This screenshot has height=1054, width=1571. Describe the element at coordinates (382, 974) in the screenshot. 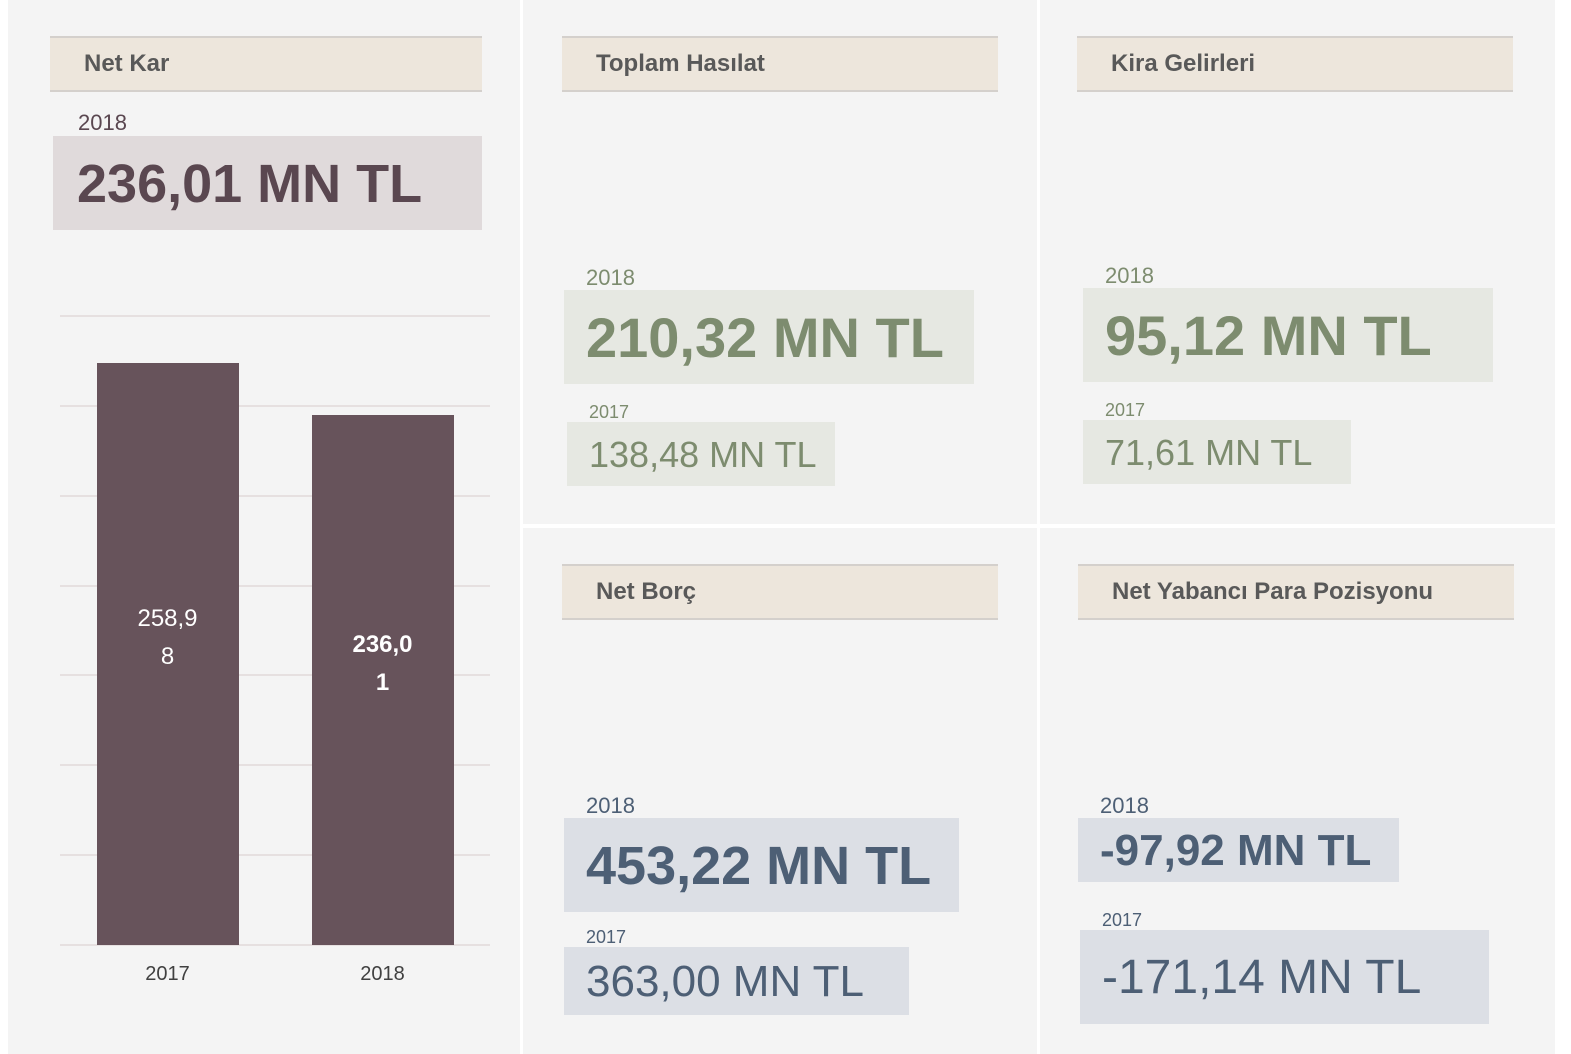

I see `x-tick-label: 2018` at that location.